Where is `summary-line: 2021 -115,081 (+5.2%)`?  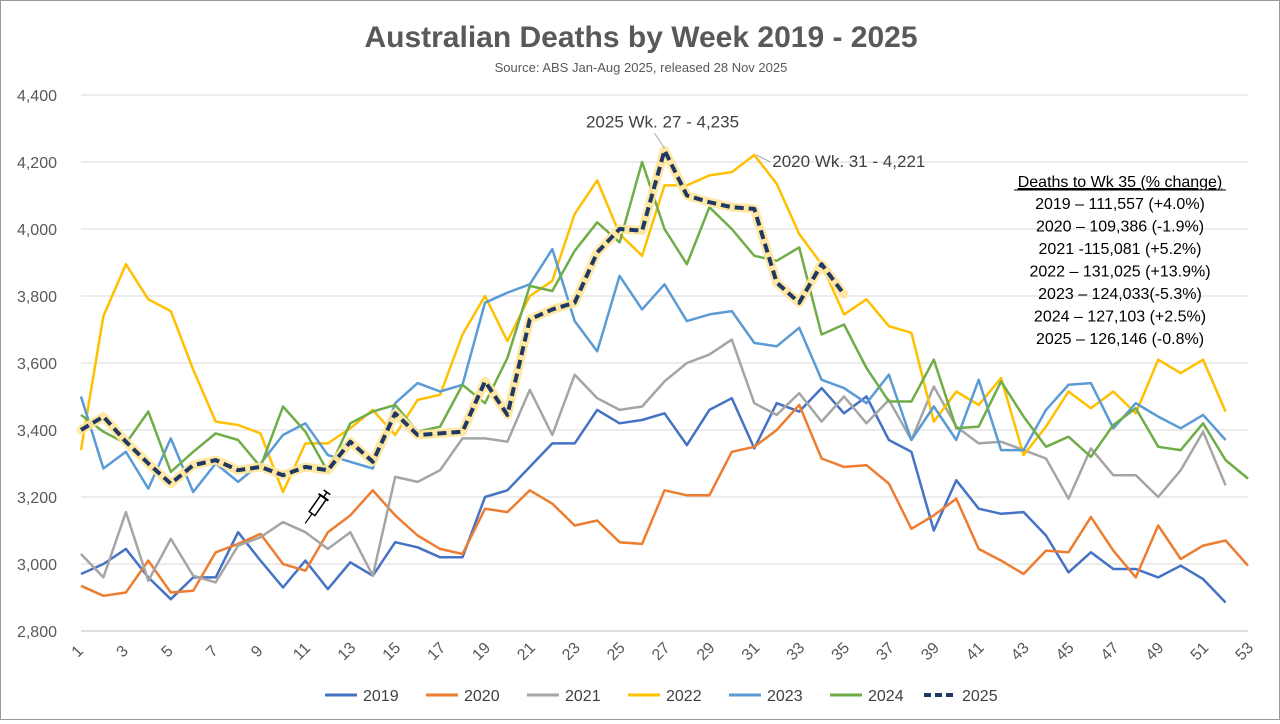
summary-line: 2021 -115,081 (+5.2%) is located at coordinates (1120, 249).